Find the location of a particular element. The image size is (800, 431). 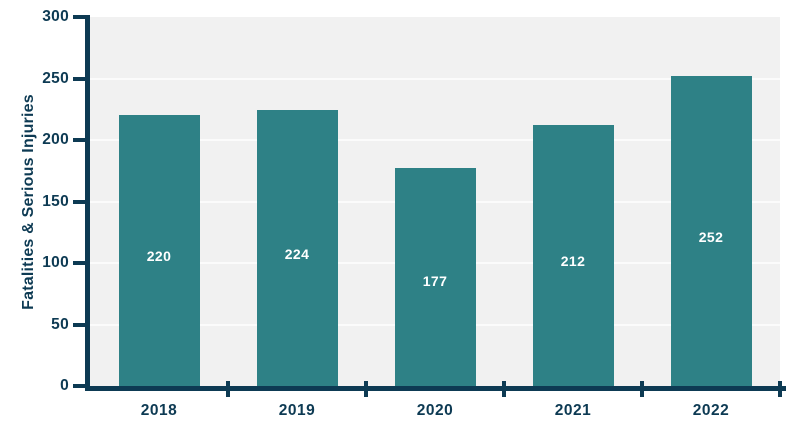

y-tick-label: 50 is located at coordinates (60, 324).